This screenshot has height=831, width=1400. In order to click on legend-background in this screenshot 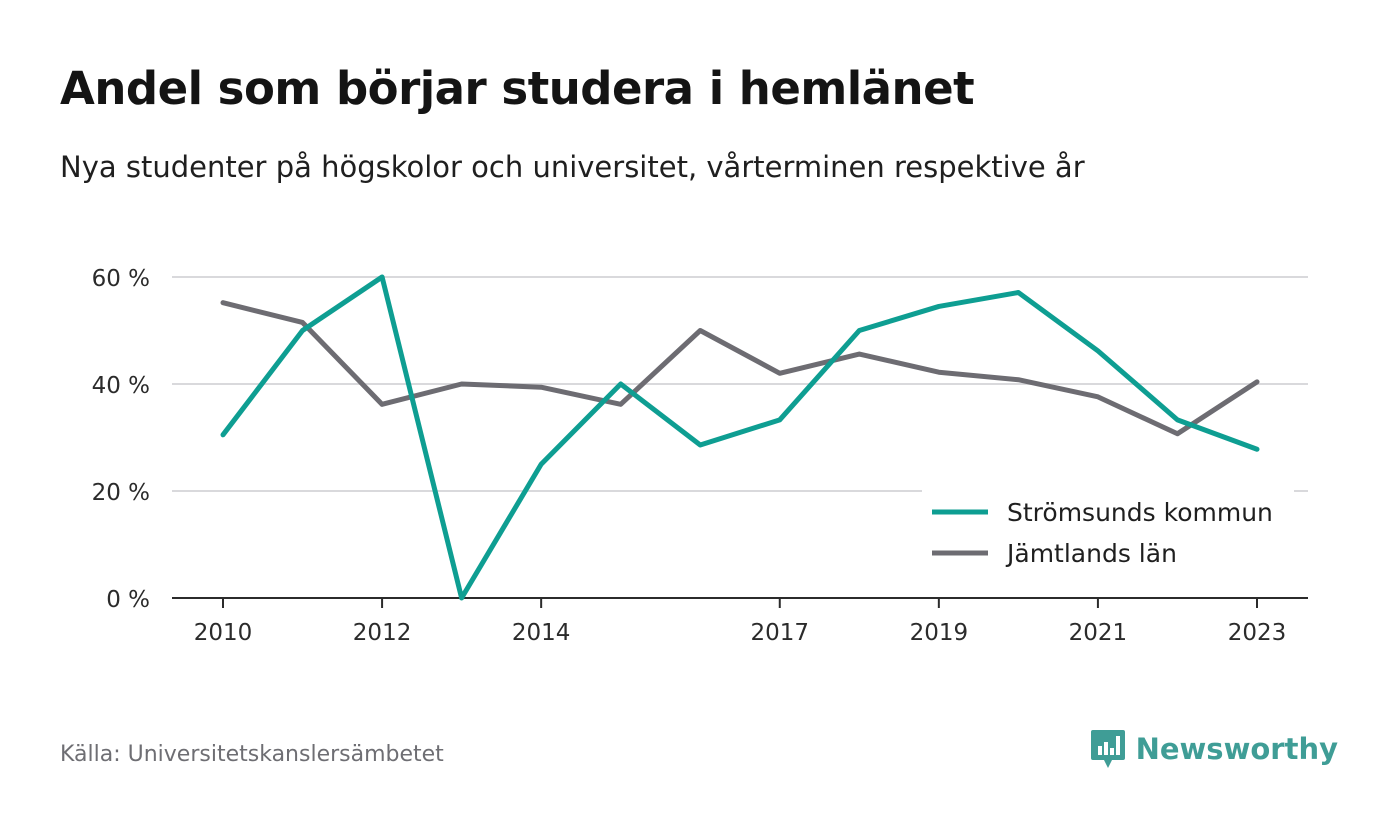, I will do `click(1108, 534)`.